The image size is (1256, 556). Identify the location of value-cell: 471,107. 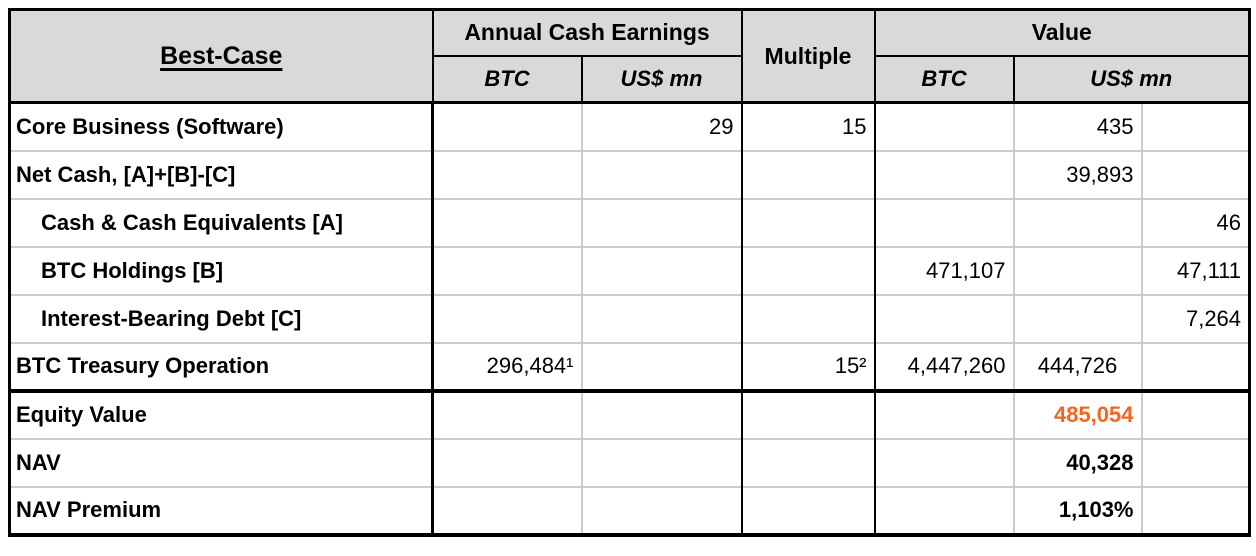
(944, 270).